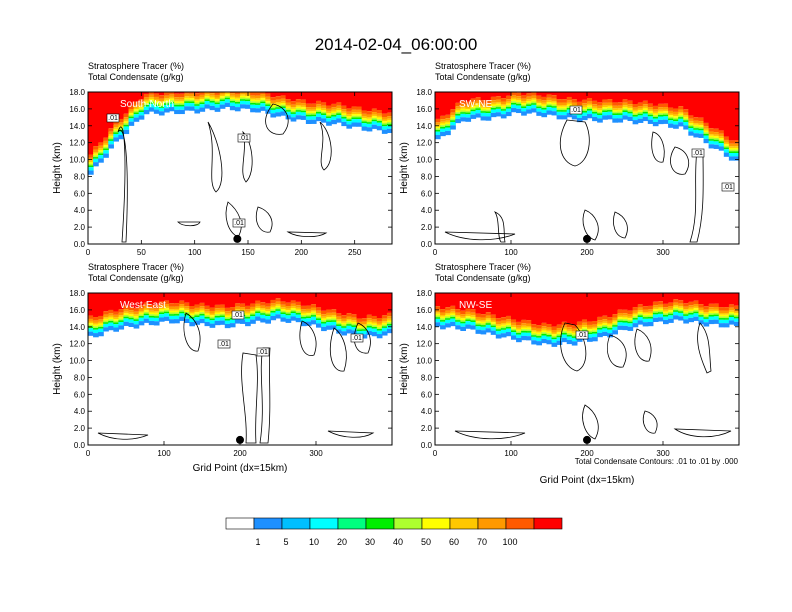 Image resolution: width=792 pixels, height=612 pixels. What do you see at coordinates (136, 278) in the screenshot?
I see `panel-line2: Total Condensate (g/kg)` at bounding box center [136, 278].